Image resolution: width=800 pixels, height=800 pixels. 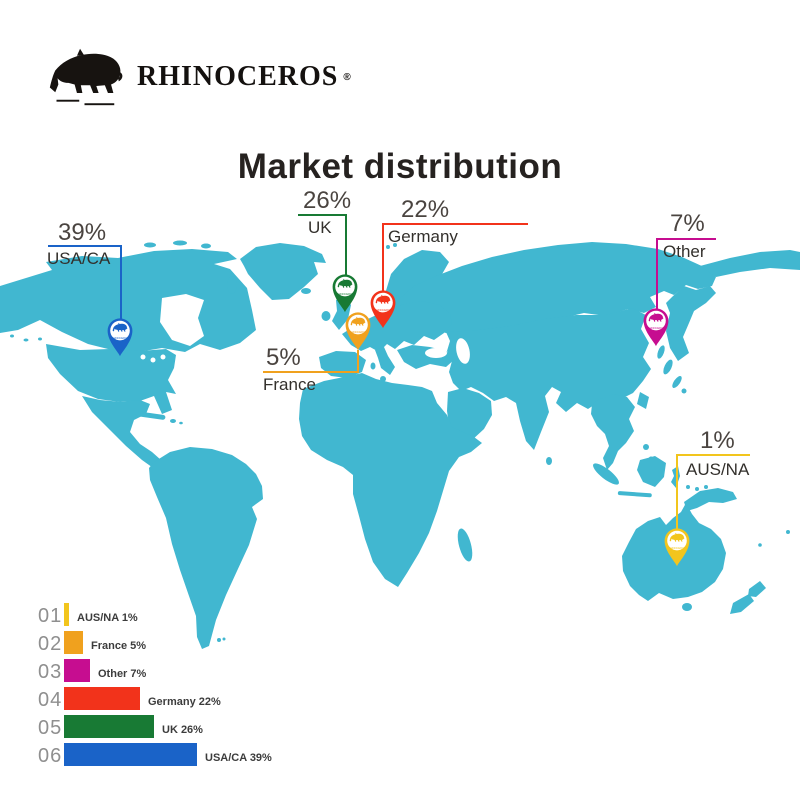 What do you see at coordinates (120, 337) in the screenshot?
I see `map-pin-usa-ca` at bounding box center [120, 337].